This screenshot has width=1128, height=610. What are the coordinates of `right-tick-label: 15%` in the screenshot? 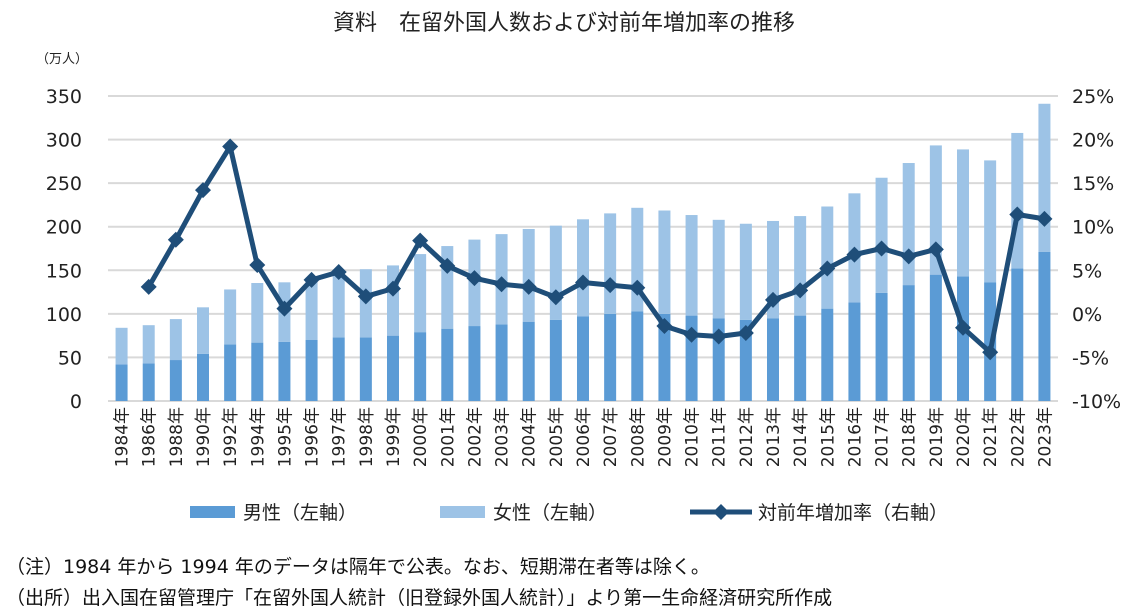 It's located at (1093, 184).